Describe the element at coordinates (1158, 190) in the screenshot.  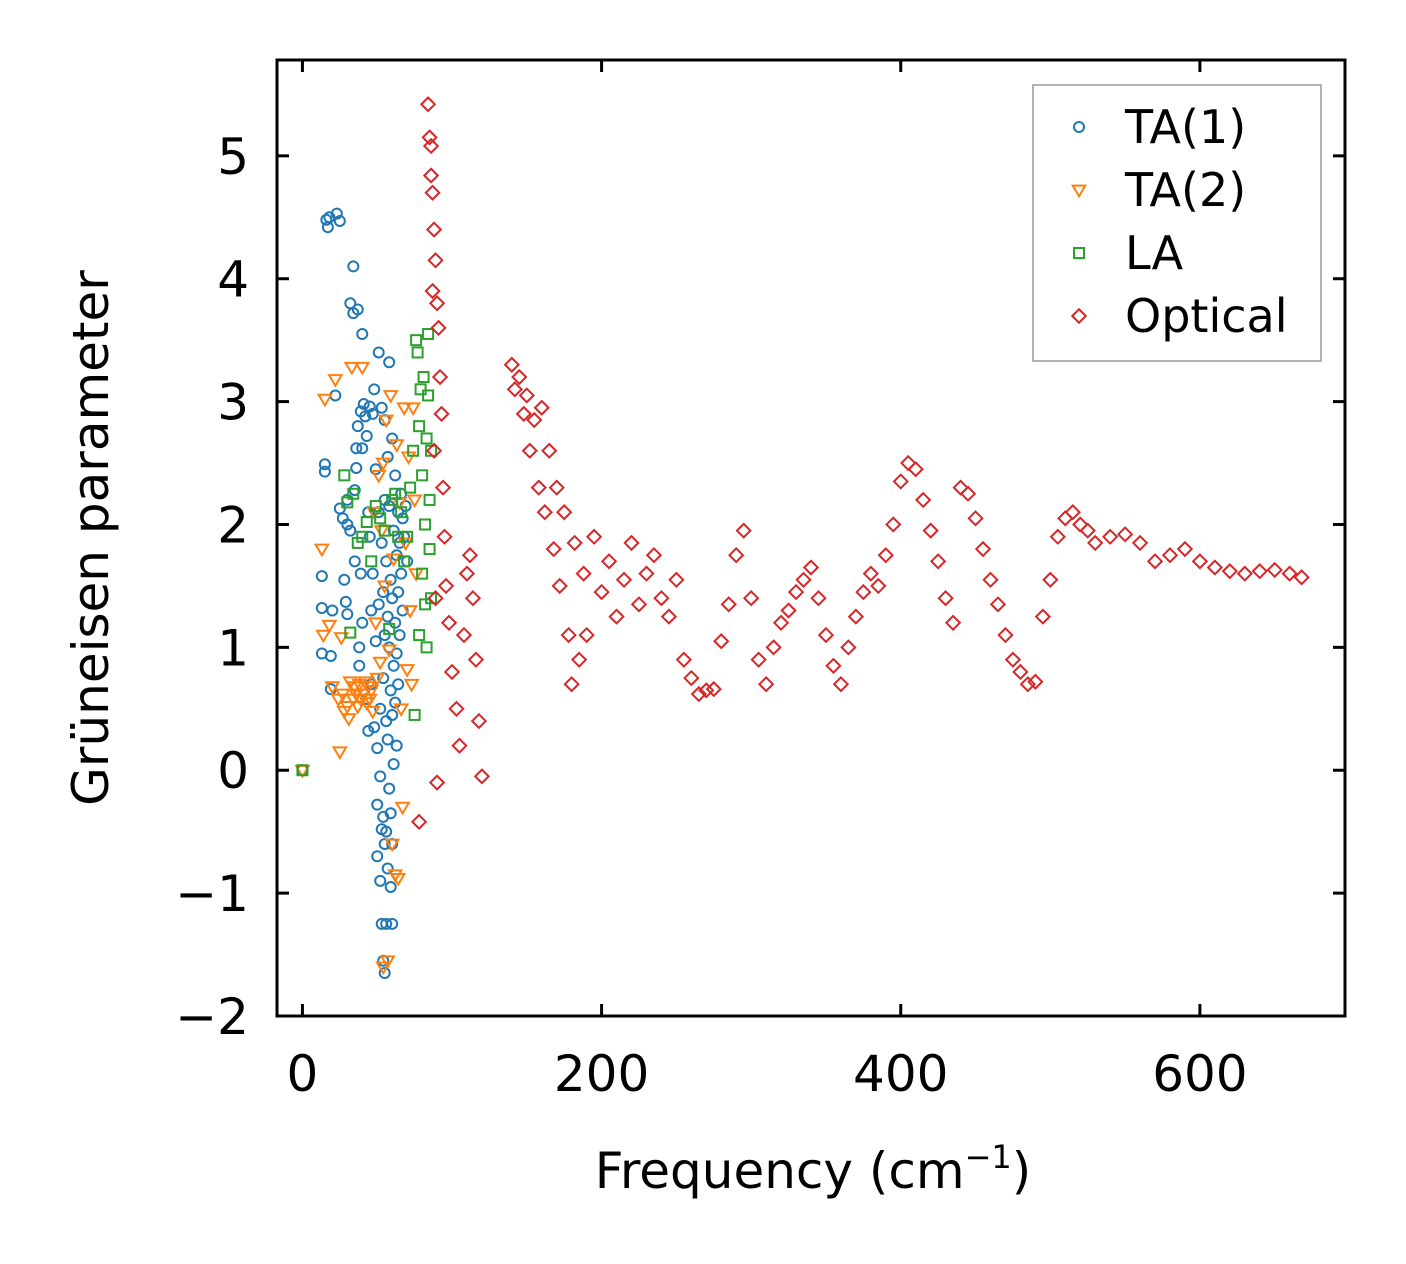
I see `legend-entry: TA(2)` at that location.